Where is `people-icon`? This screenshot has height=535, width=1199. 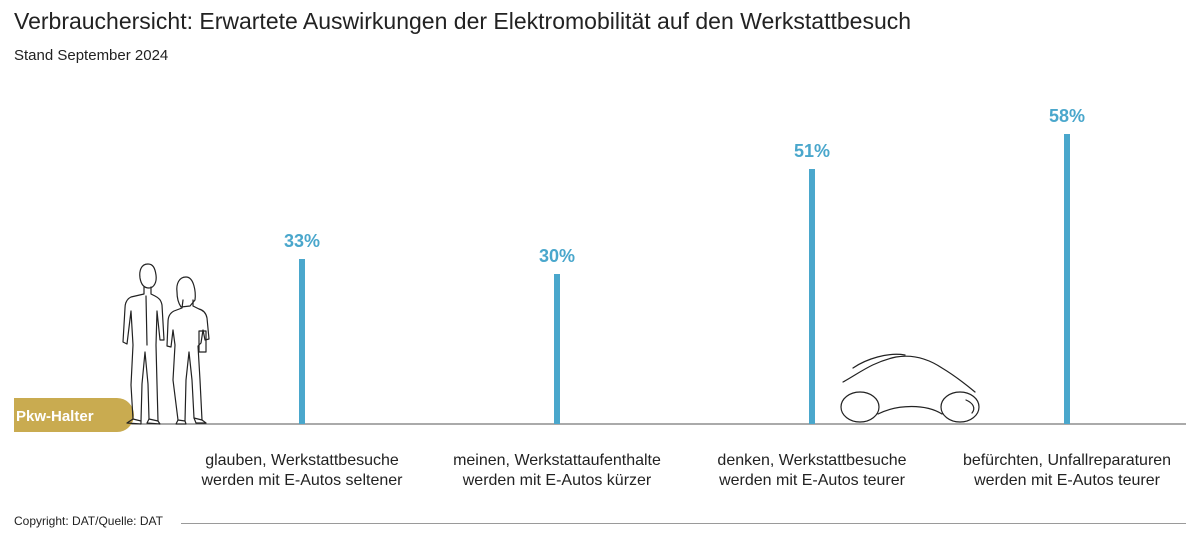 people-icon is located at coordinates (166, 344).